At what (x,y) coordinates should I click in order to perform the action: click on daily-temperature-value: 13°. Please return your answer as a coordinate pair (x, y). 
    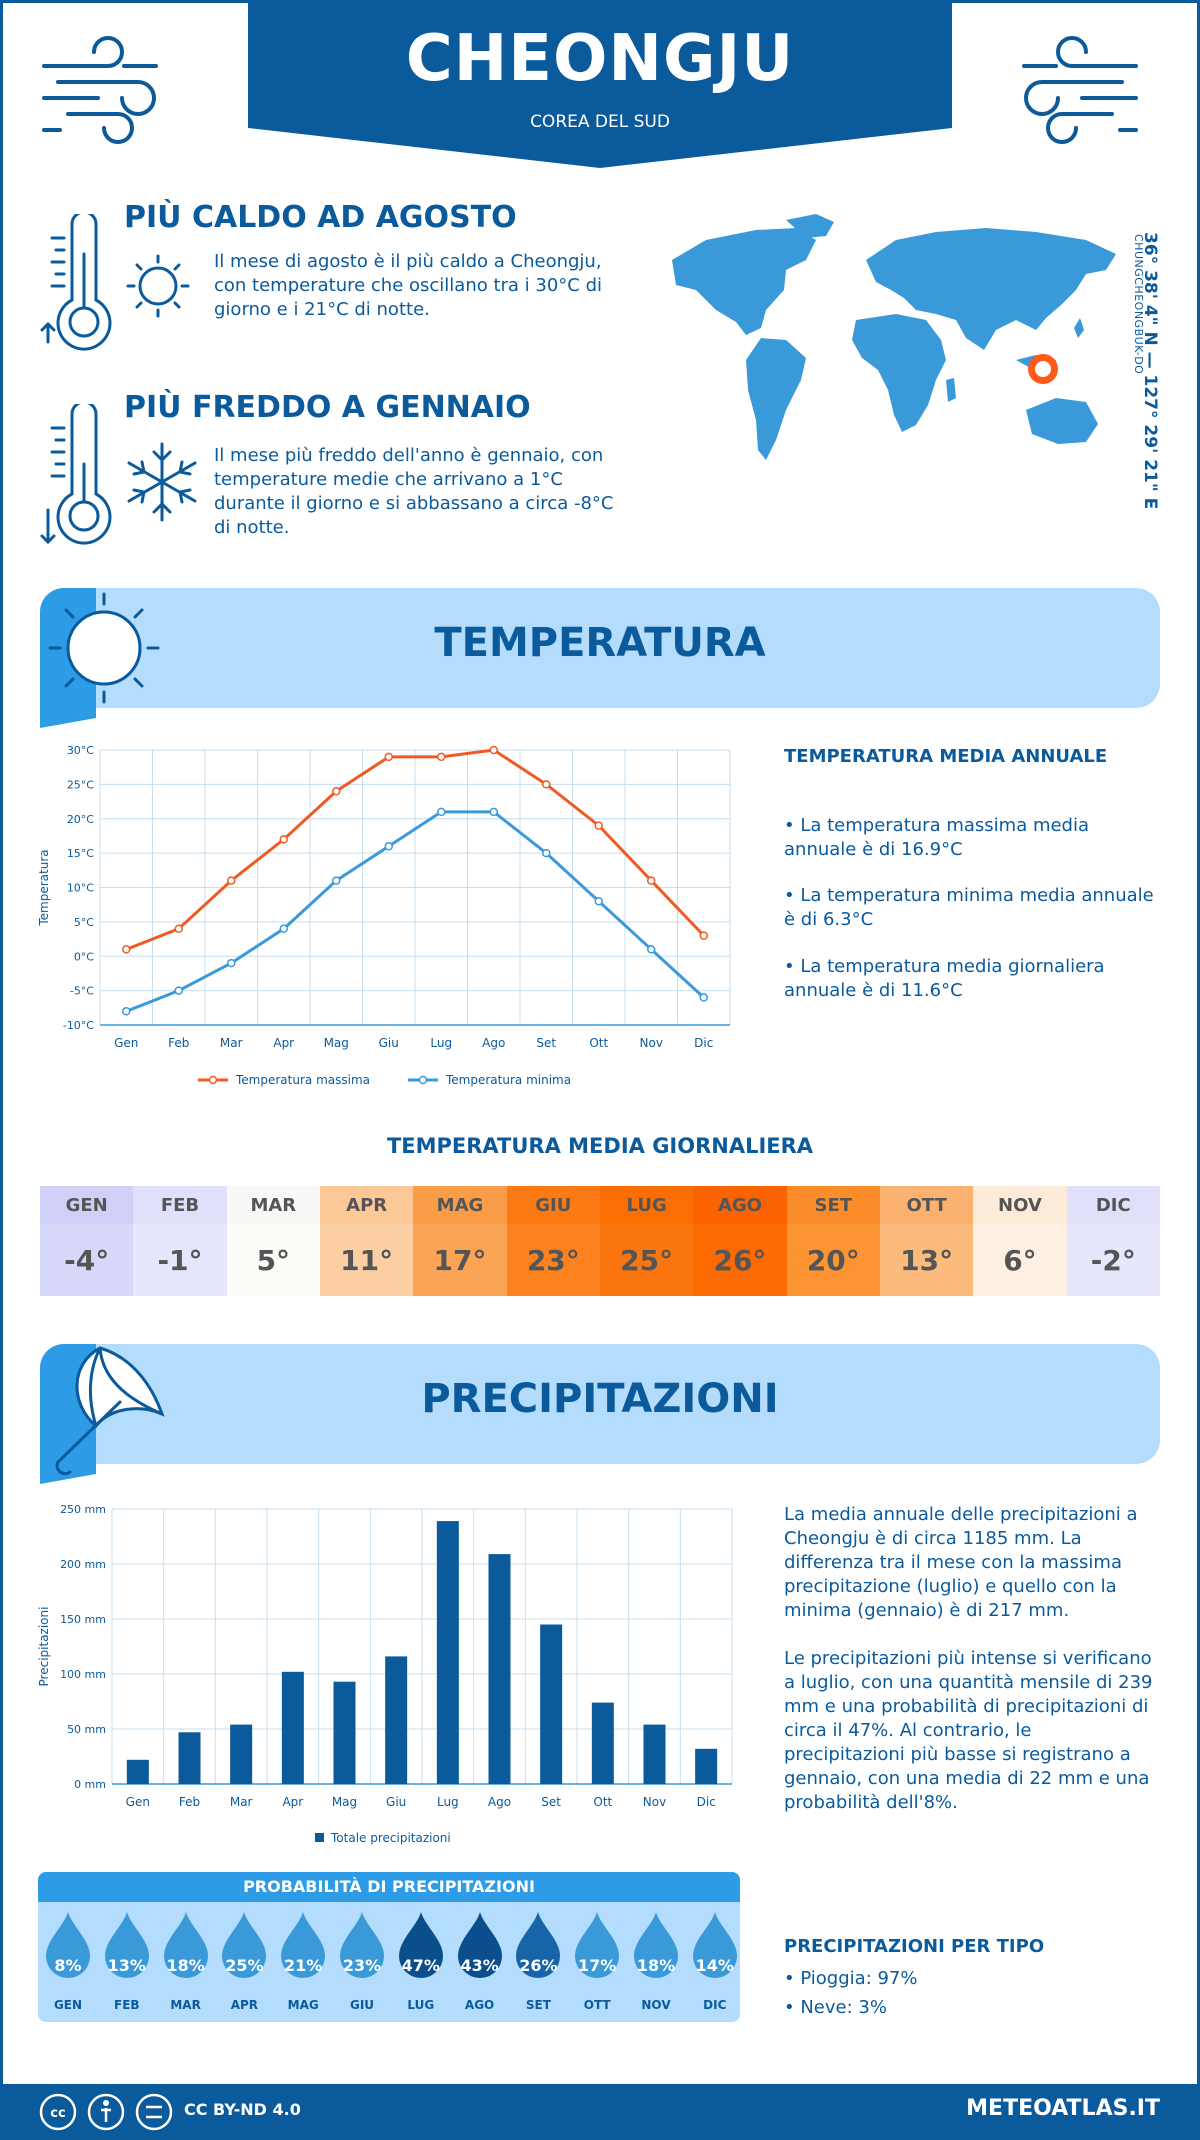
    Looking at the image, I should click on (926, 1260).